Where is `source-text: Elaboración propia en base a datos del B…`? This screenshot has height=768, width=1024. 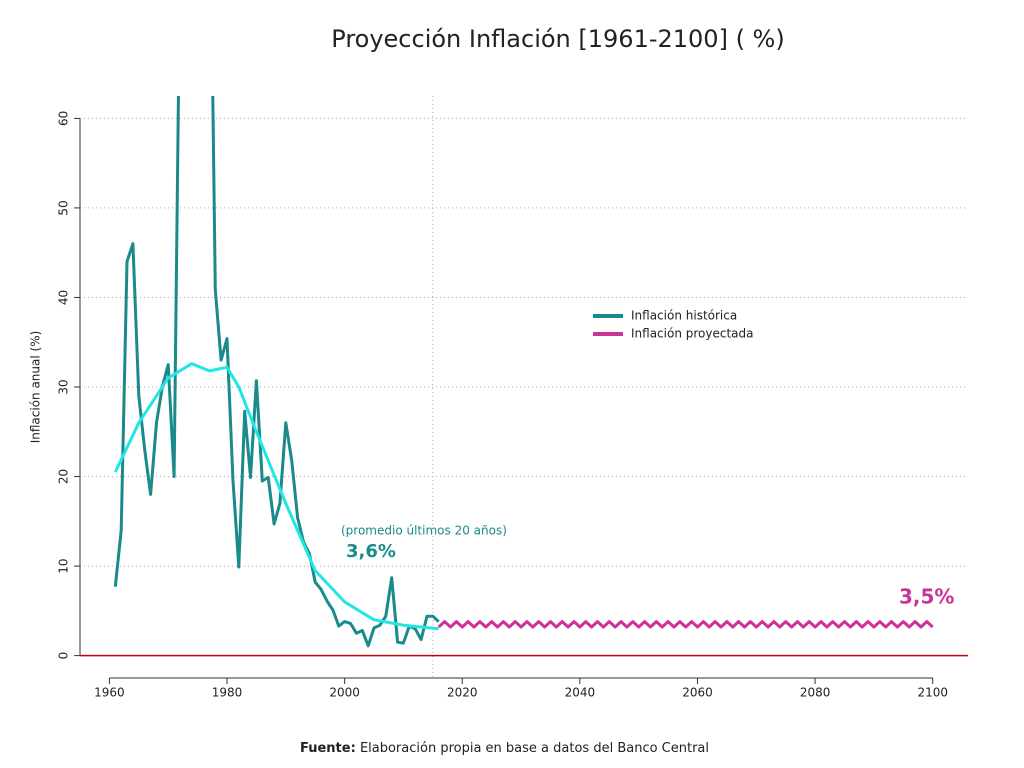
source-text: Elaboración propia en base a datos del B… is located at coordinates (534, 748).